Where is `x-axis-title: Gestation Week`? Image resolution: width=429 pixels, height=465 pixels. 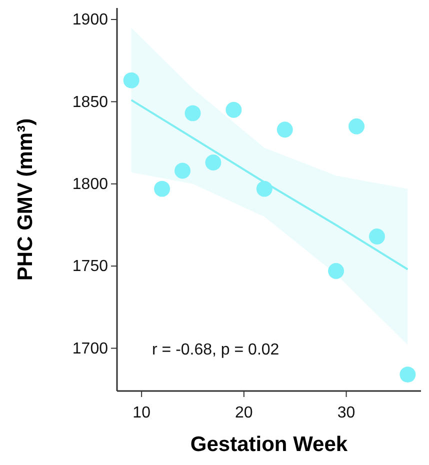 x-axis-title: Gestation Week is located at coordinates (269, 444).